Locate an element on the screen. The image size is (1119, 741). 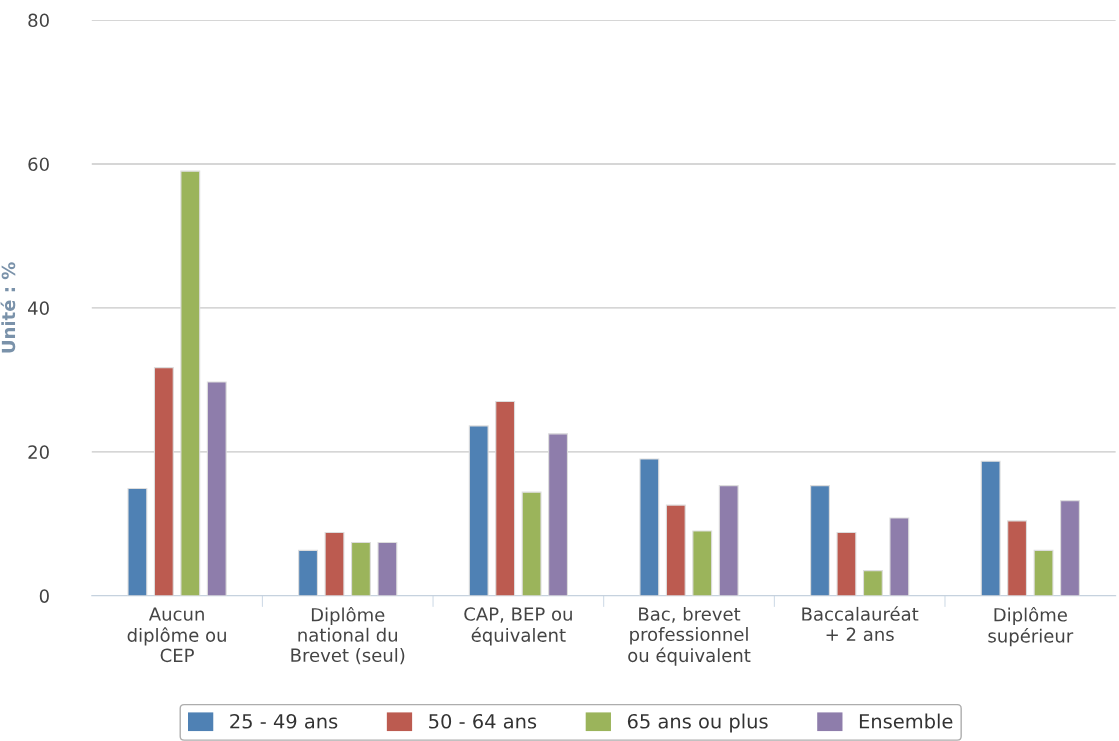
x-tick-label: Diplôme supérieur is located at coordinates (1031, 626).